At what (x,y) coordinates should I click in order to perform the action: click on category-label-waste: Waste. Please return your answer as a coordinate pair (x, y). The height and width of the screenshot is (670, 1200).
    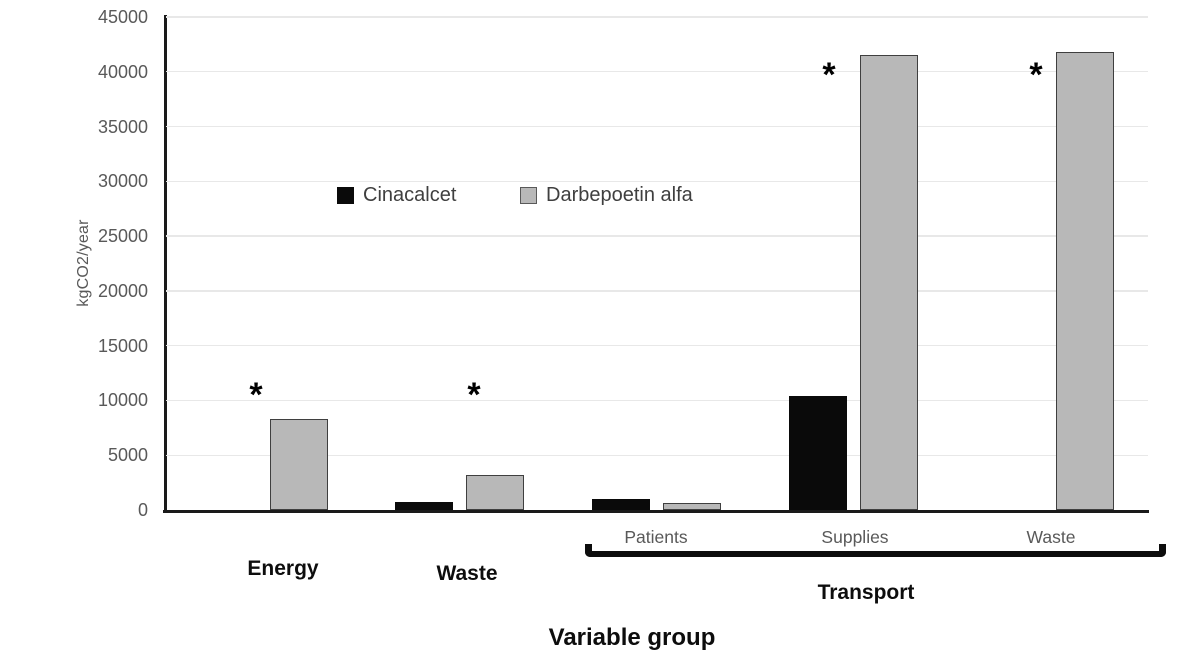
    Looking at the image, I should click on (467, 573).